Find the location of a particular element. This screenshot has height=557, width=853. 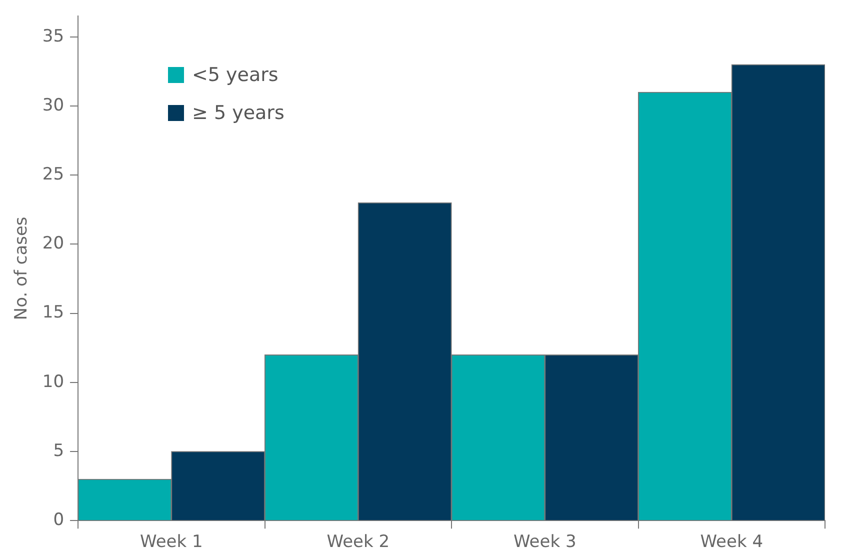

y-tick-label: 15 is located at coordinates (53, 312).